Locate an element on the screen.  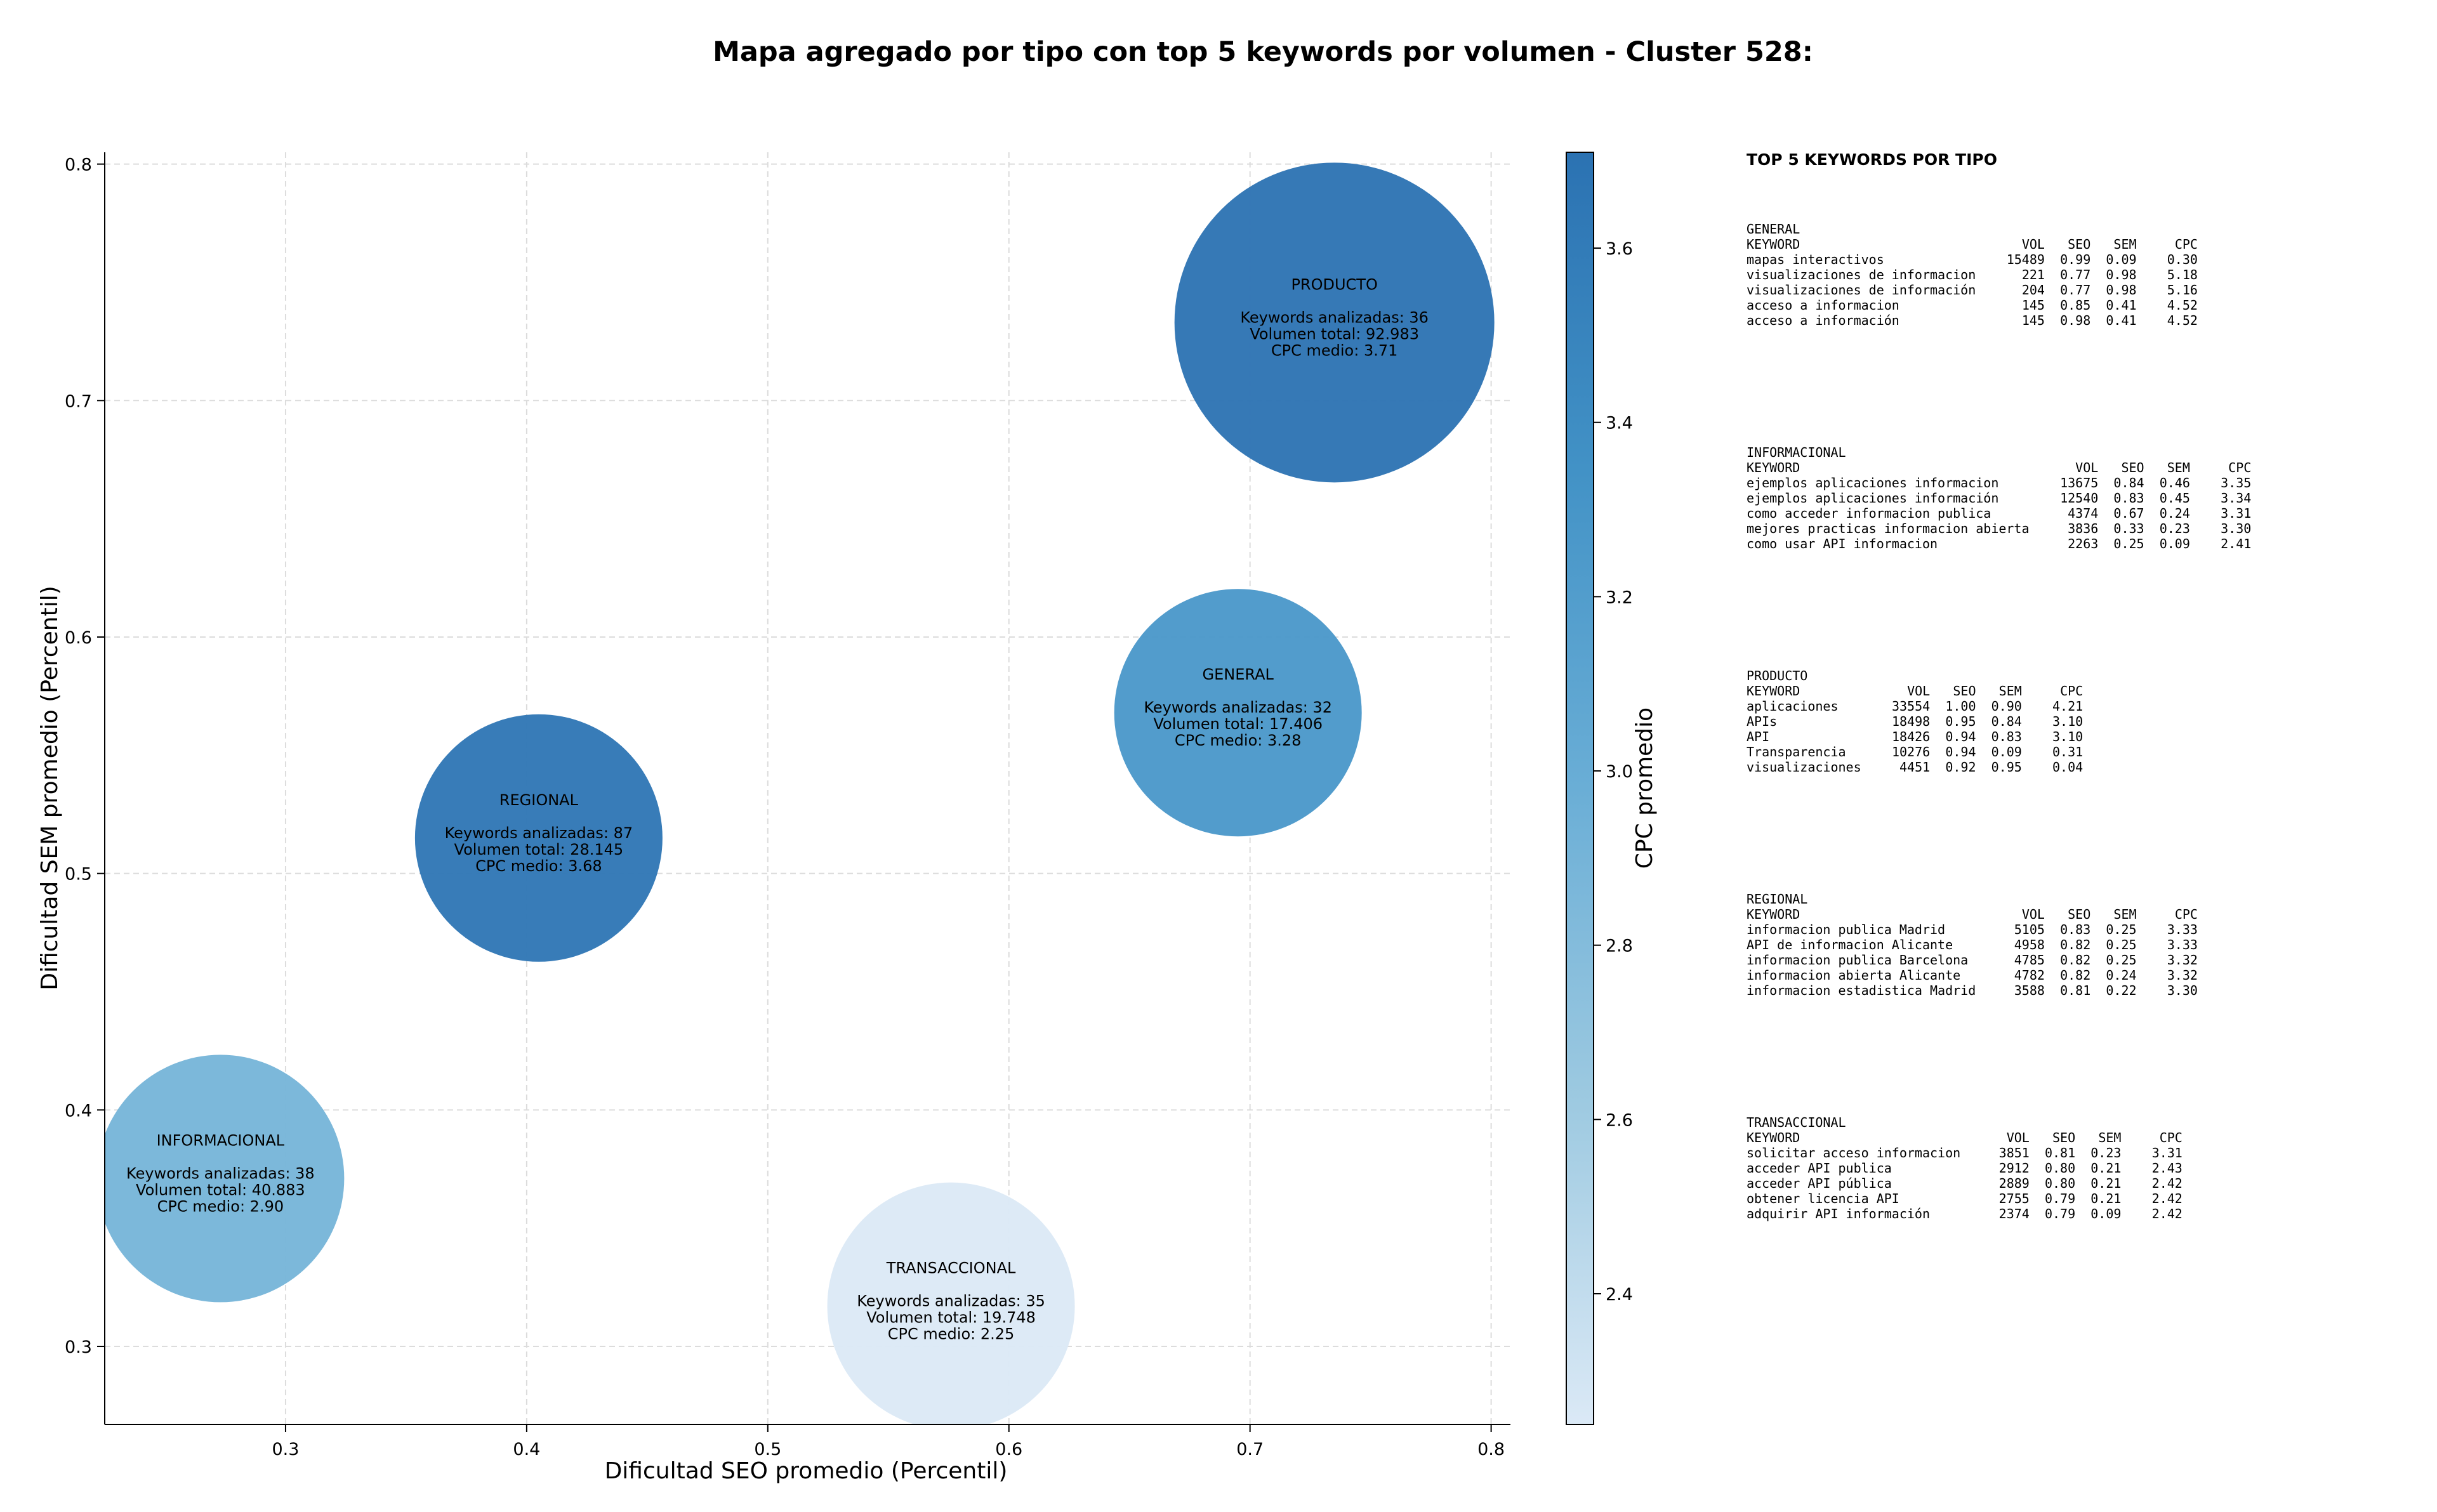
panel-cell: 3.30 is located at coordinates (2236, 529).